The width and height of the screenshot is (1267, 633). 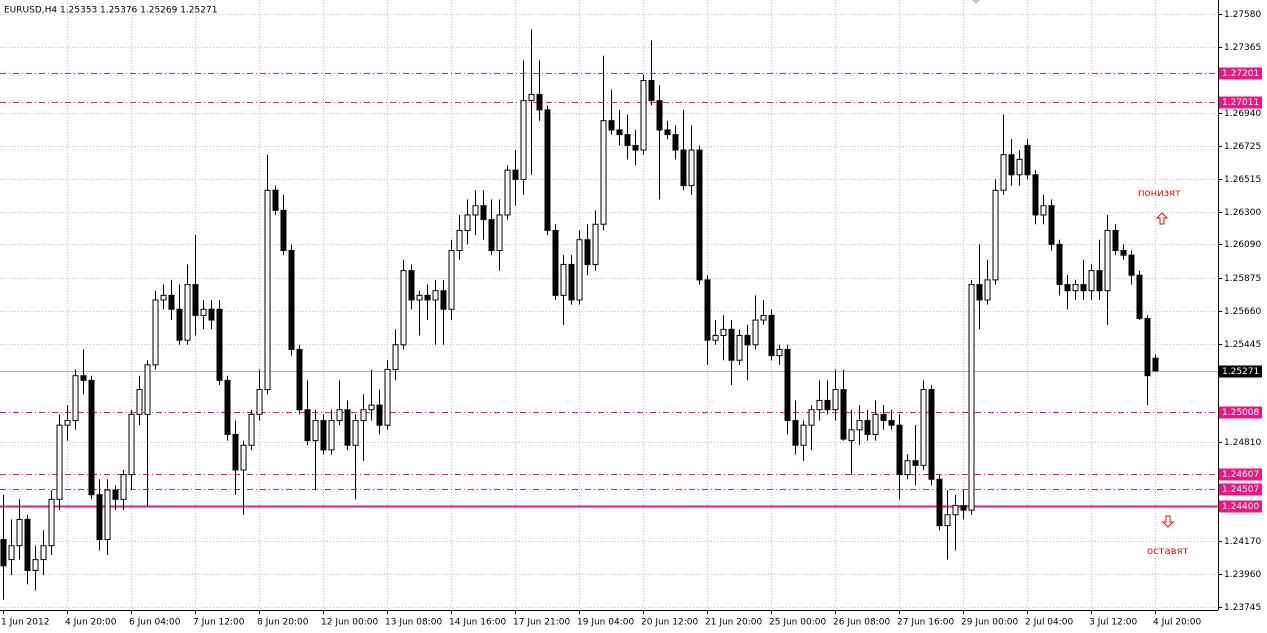 I want to click on x-tick-label: 3 Jul 12:00, so click(x=1113, y=623).